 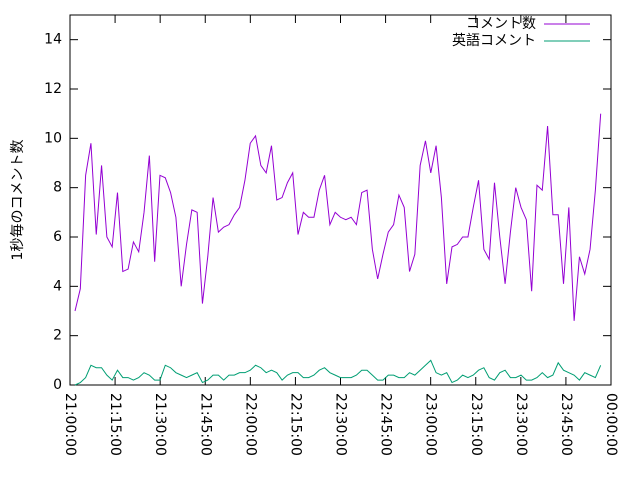 I want to click on x-tick-label: 22:30:00, so click(x=341, y=424).